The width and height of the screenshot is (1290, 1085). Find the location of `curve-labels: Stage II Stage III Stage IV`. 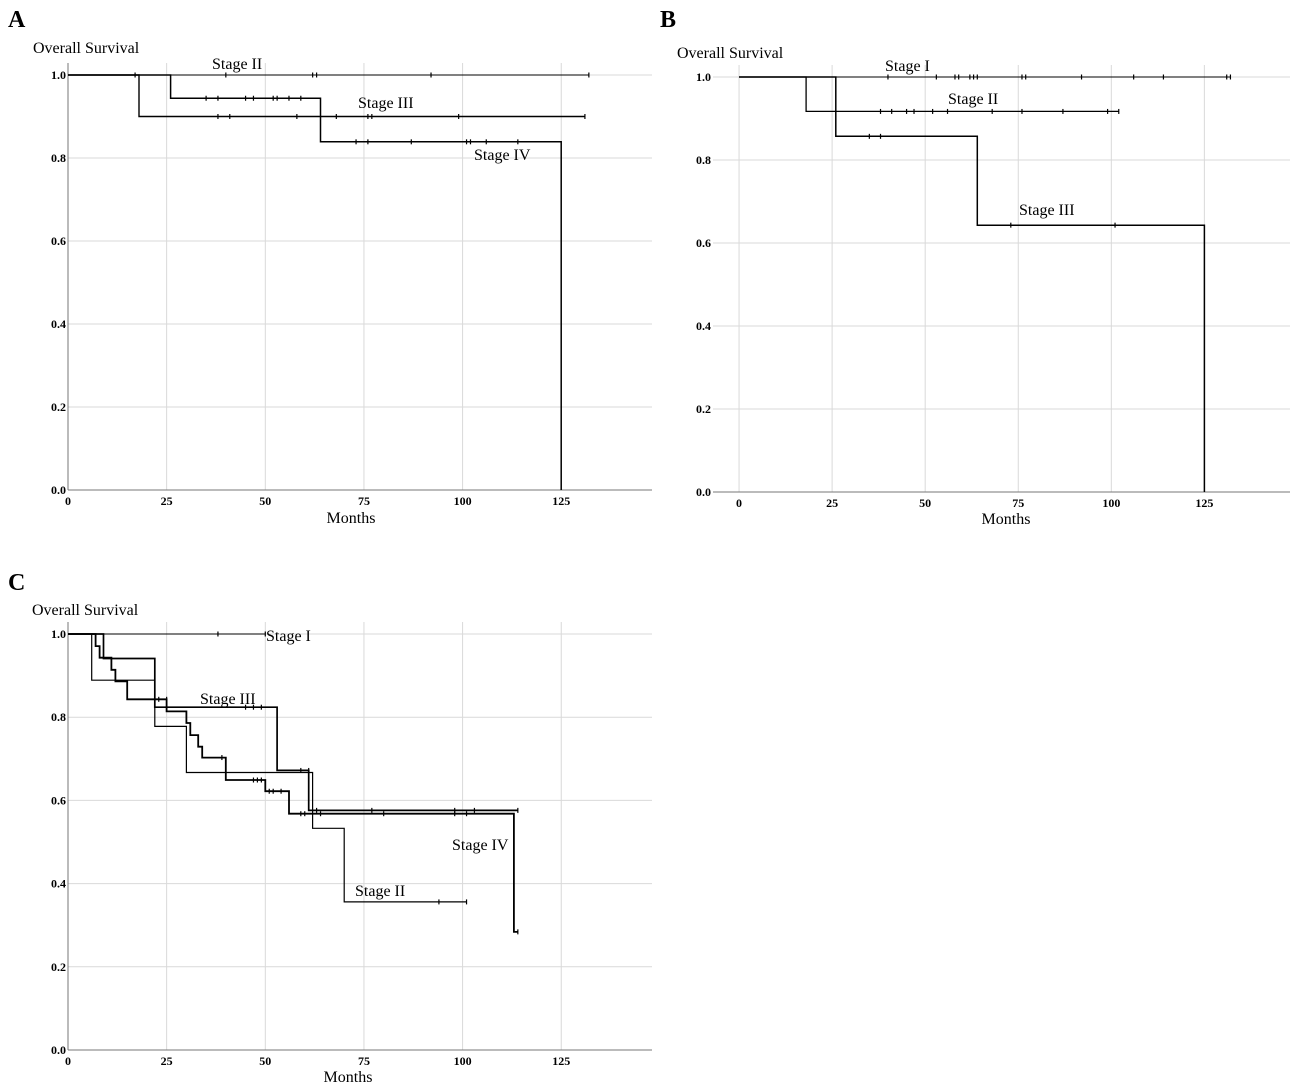

curve-labels: Stage II Stage III Stage IV is located at coordinates (371, 110).